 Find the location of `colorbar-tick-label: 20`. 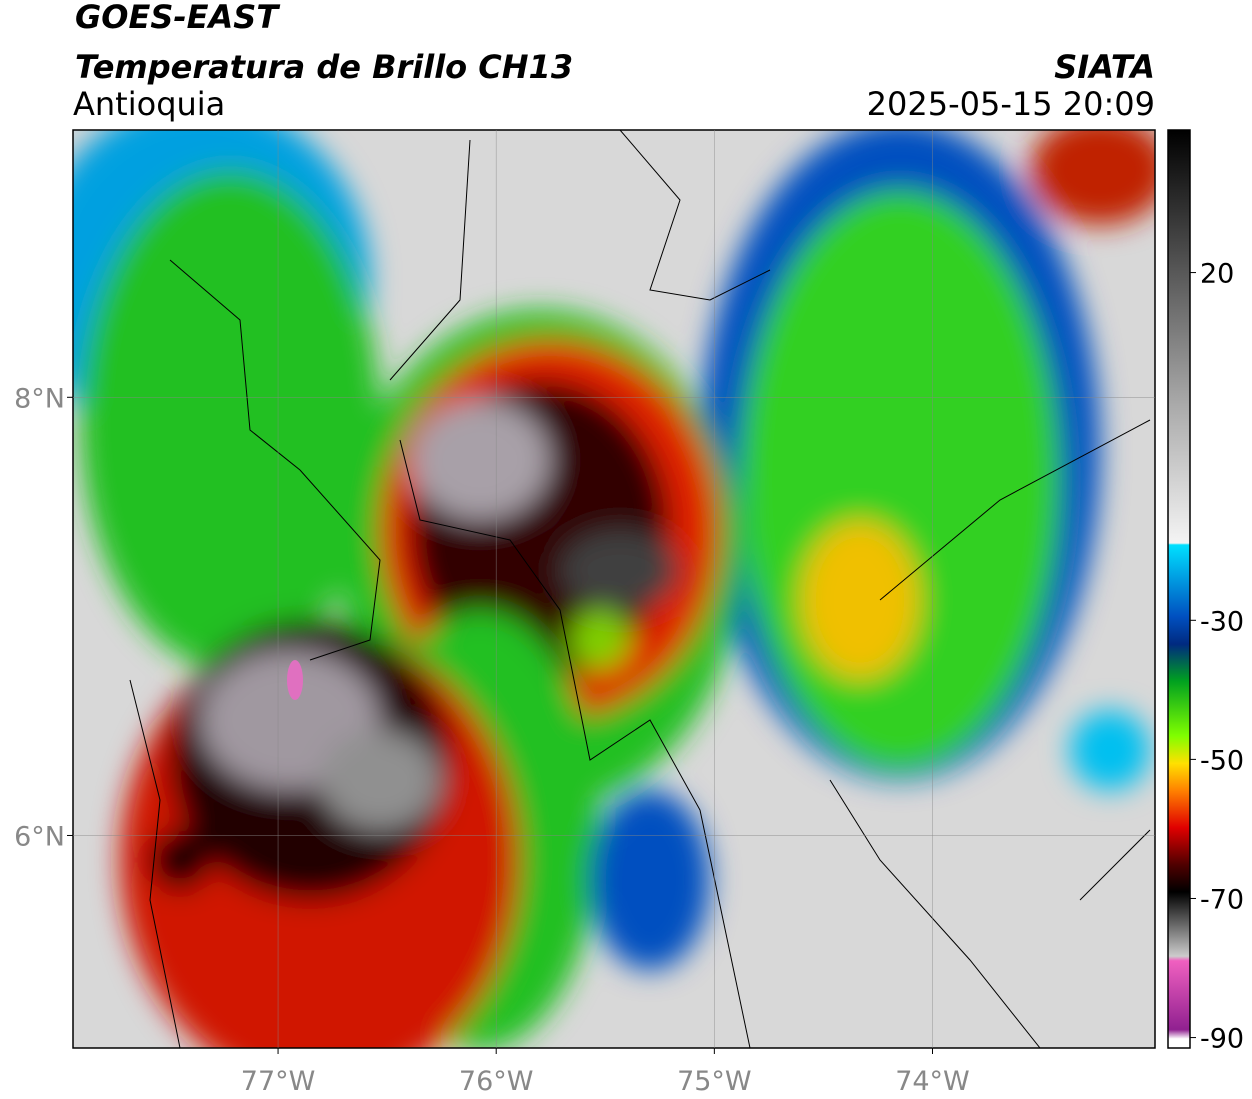

colorbar-tick-label: 20 is located at coordinates (1217, 274).